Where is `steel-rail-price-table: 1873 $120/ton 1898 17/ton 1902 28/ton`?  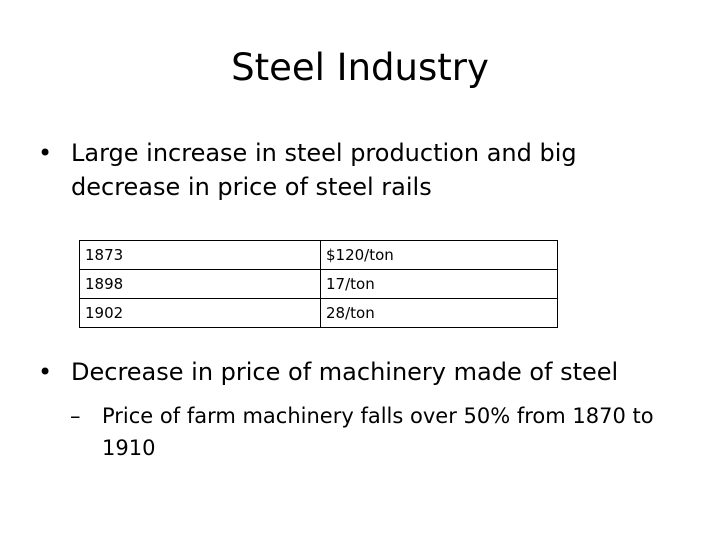 steel-rail-price-table: 1873 $120/ton 1898 17/ton 1902 28/ton is located at coordinates (318, 284).